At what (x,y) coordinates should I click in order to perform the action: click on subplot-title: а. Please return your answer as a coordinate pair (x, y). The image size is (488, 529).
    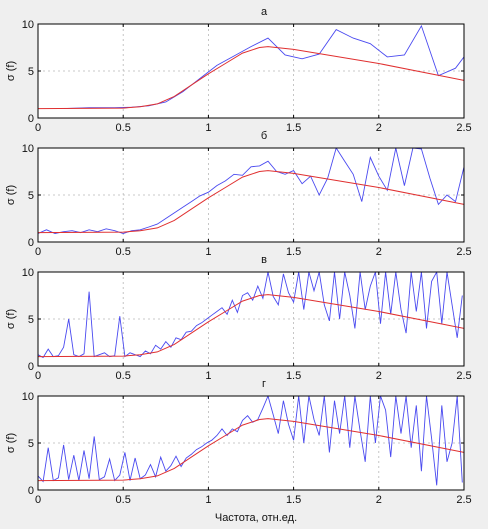
    Looking at the image, I should click on (264, 12).